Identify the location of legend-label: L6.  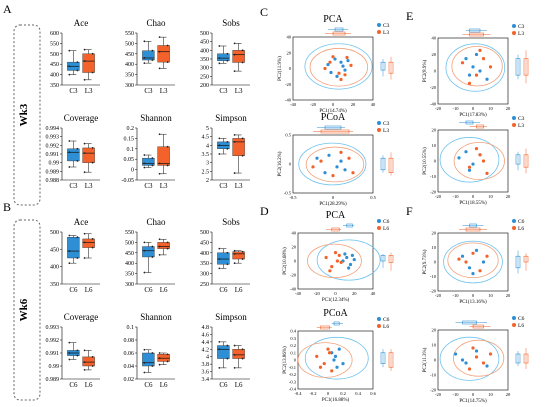
(521, 326).